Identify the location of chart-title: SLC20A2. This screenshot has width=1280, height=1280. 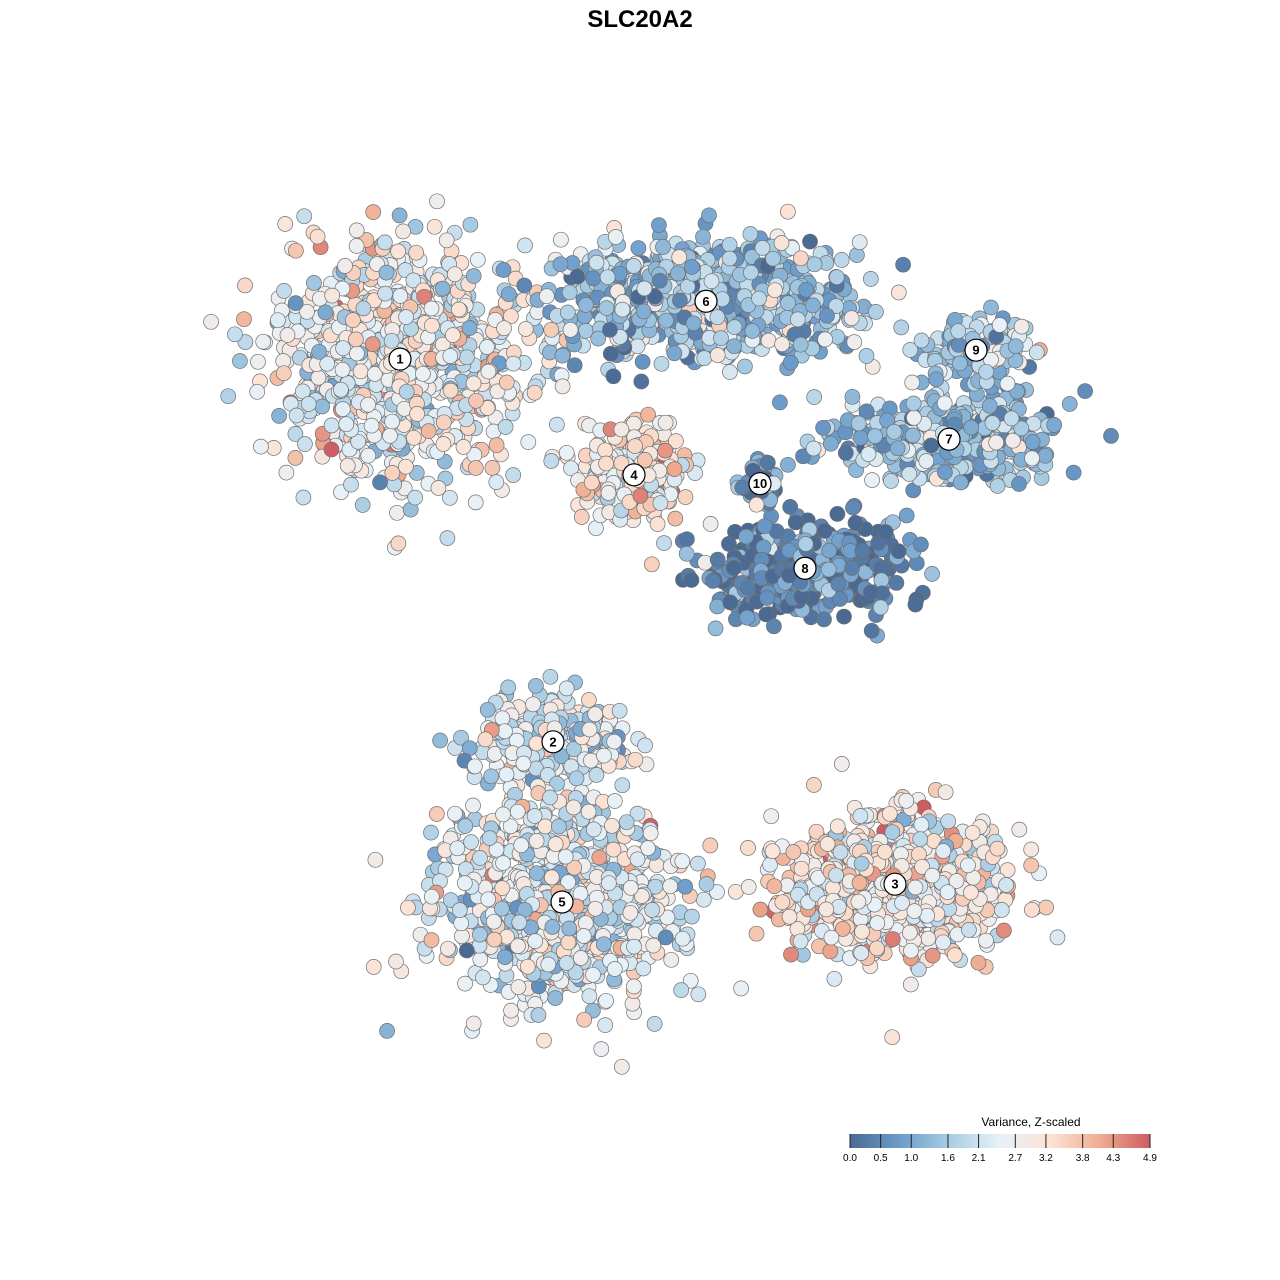
(639, 19).